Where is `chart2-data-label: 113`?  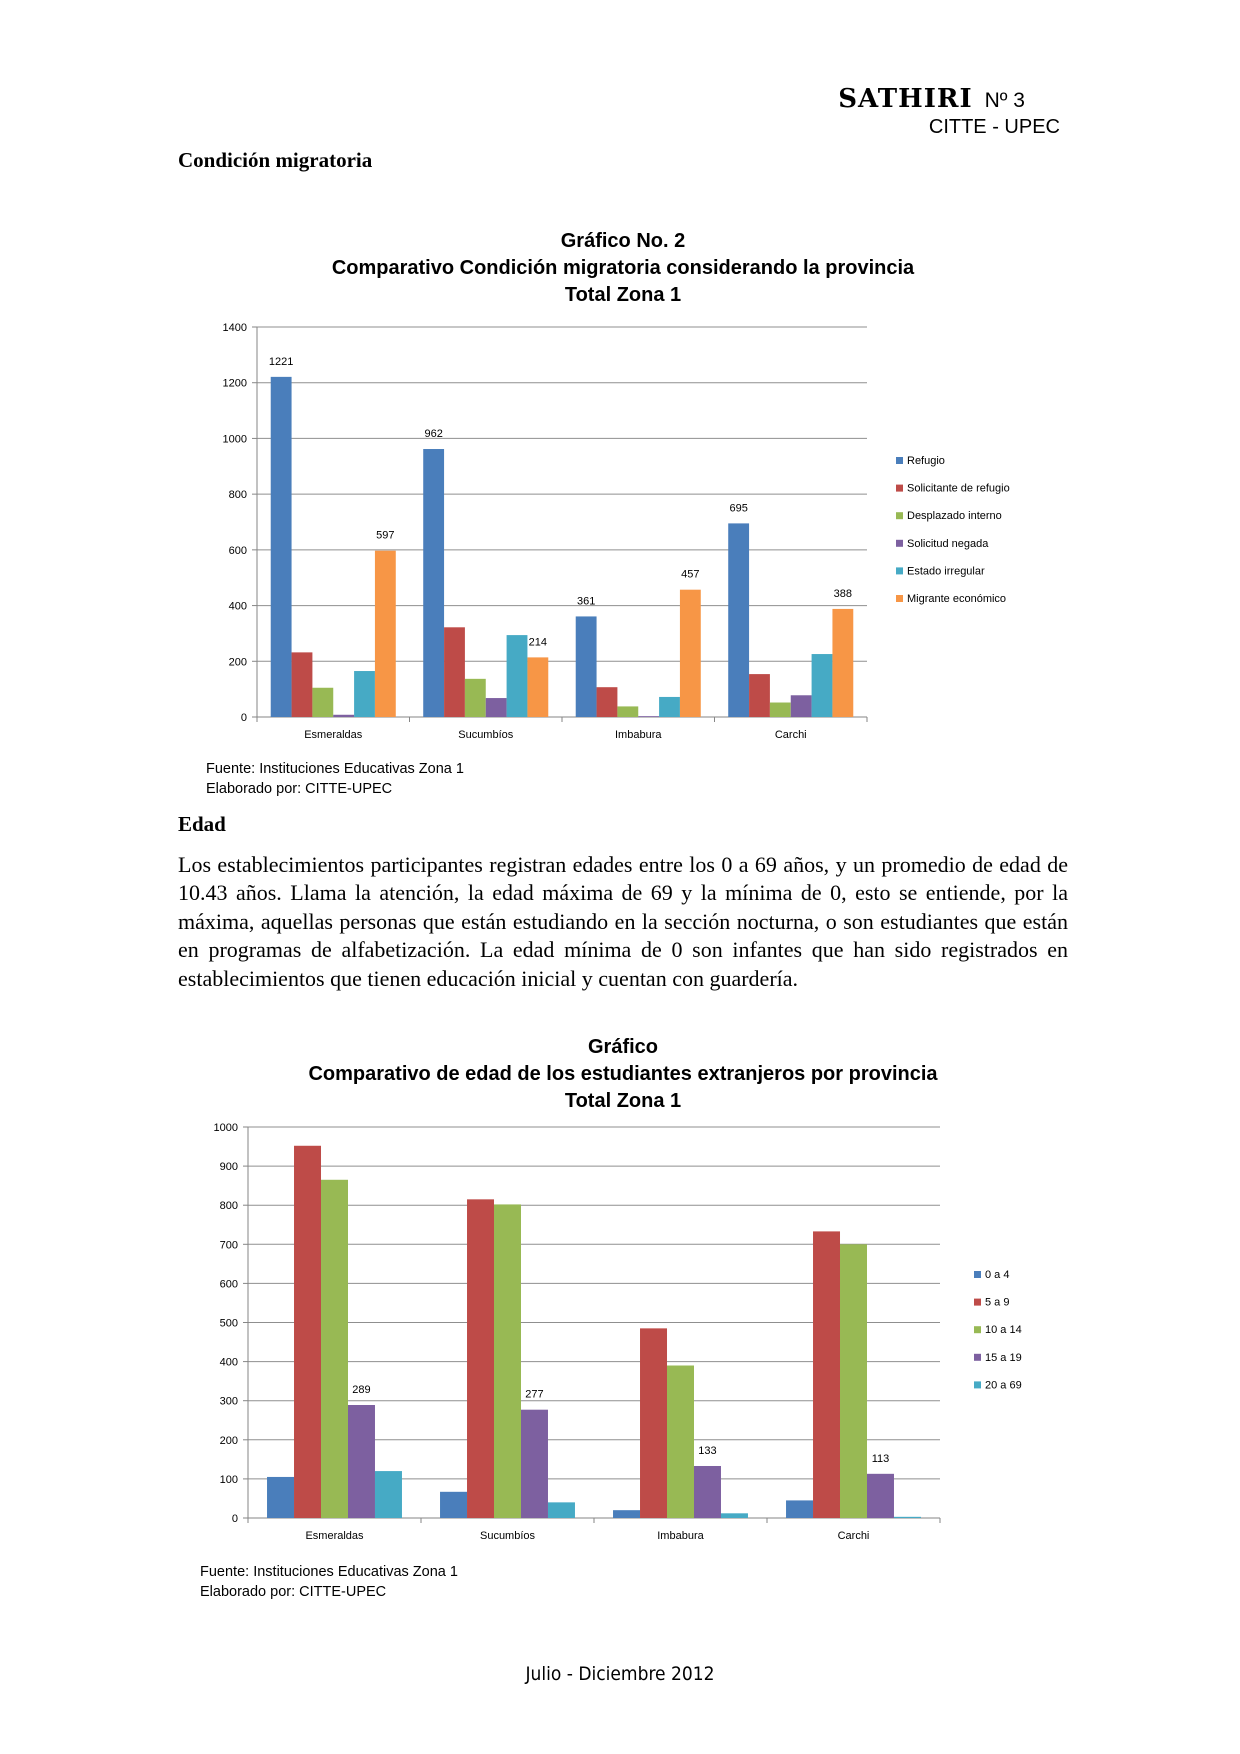 chart2-data-label: 113 is located at coordinates (881, 1459).